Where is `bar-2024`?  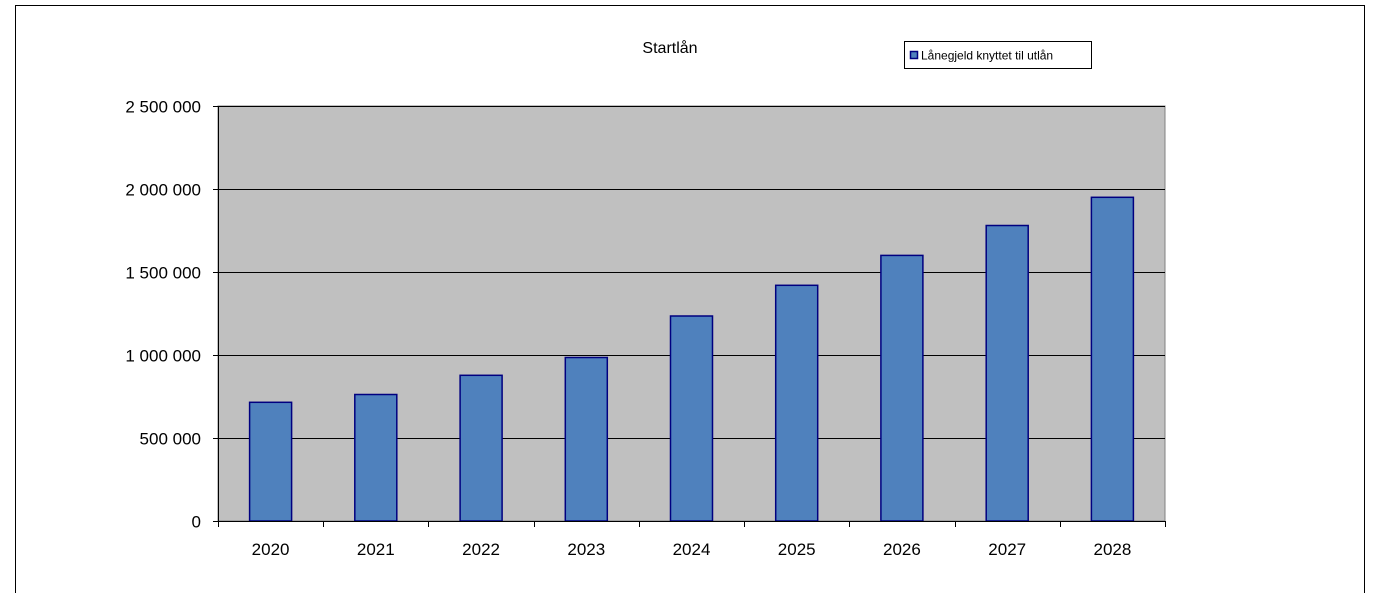 bar-2024 is located at coordinates (691, 418).